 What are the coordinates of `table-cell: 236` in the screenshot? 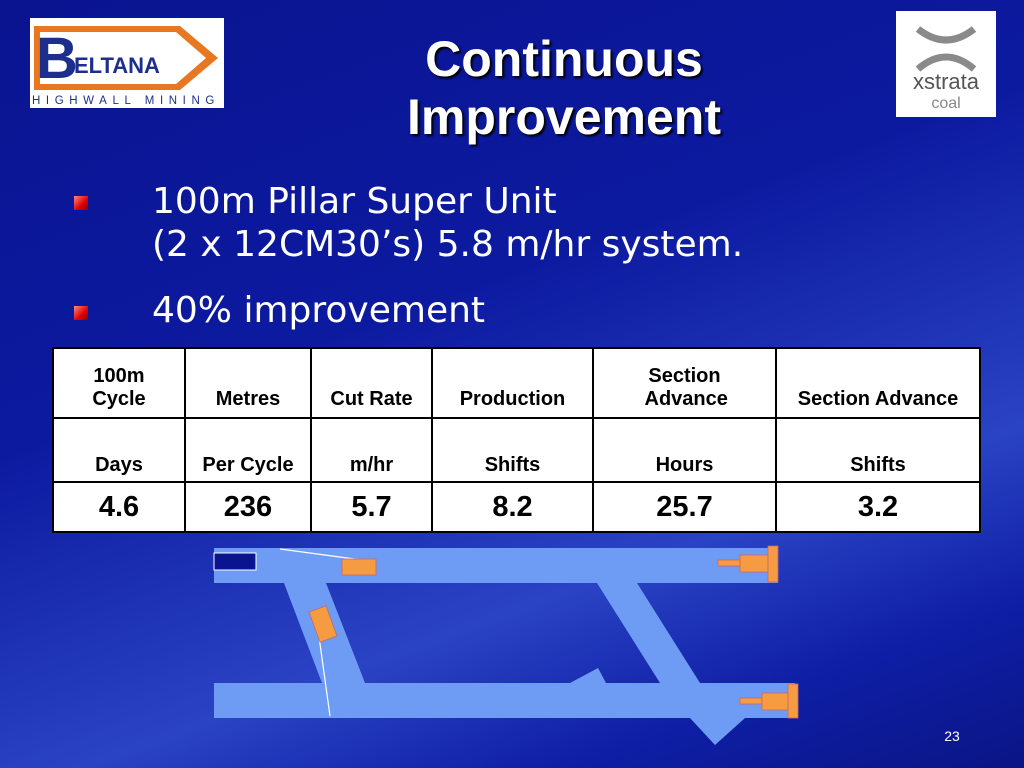 It's located at (248, 507).